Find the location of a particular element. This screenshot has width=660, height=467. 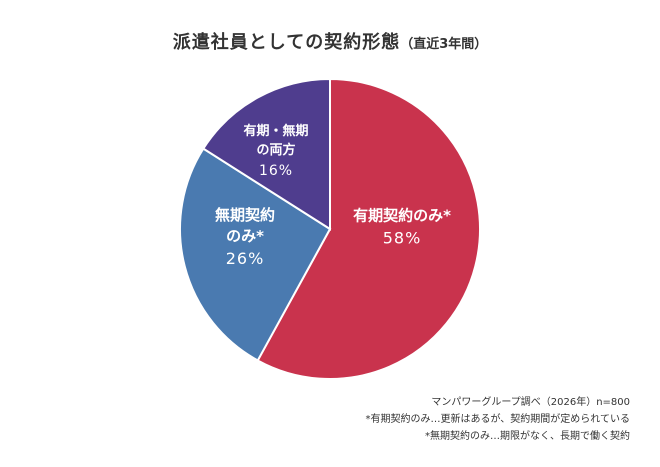

chart-title-sub: （直近3年間） is located at coordinates (444, 44).